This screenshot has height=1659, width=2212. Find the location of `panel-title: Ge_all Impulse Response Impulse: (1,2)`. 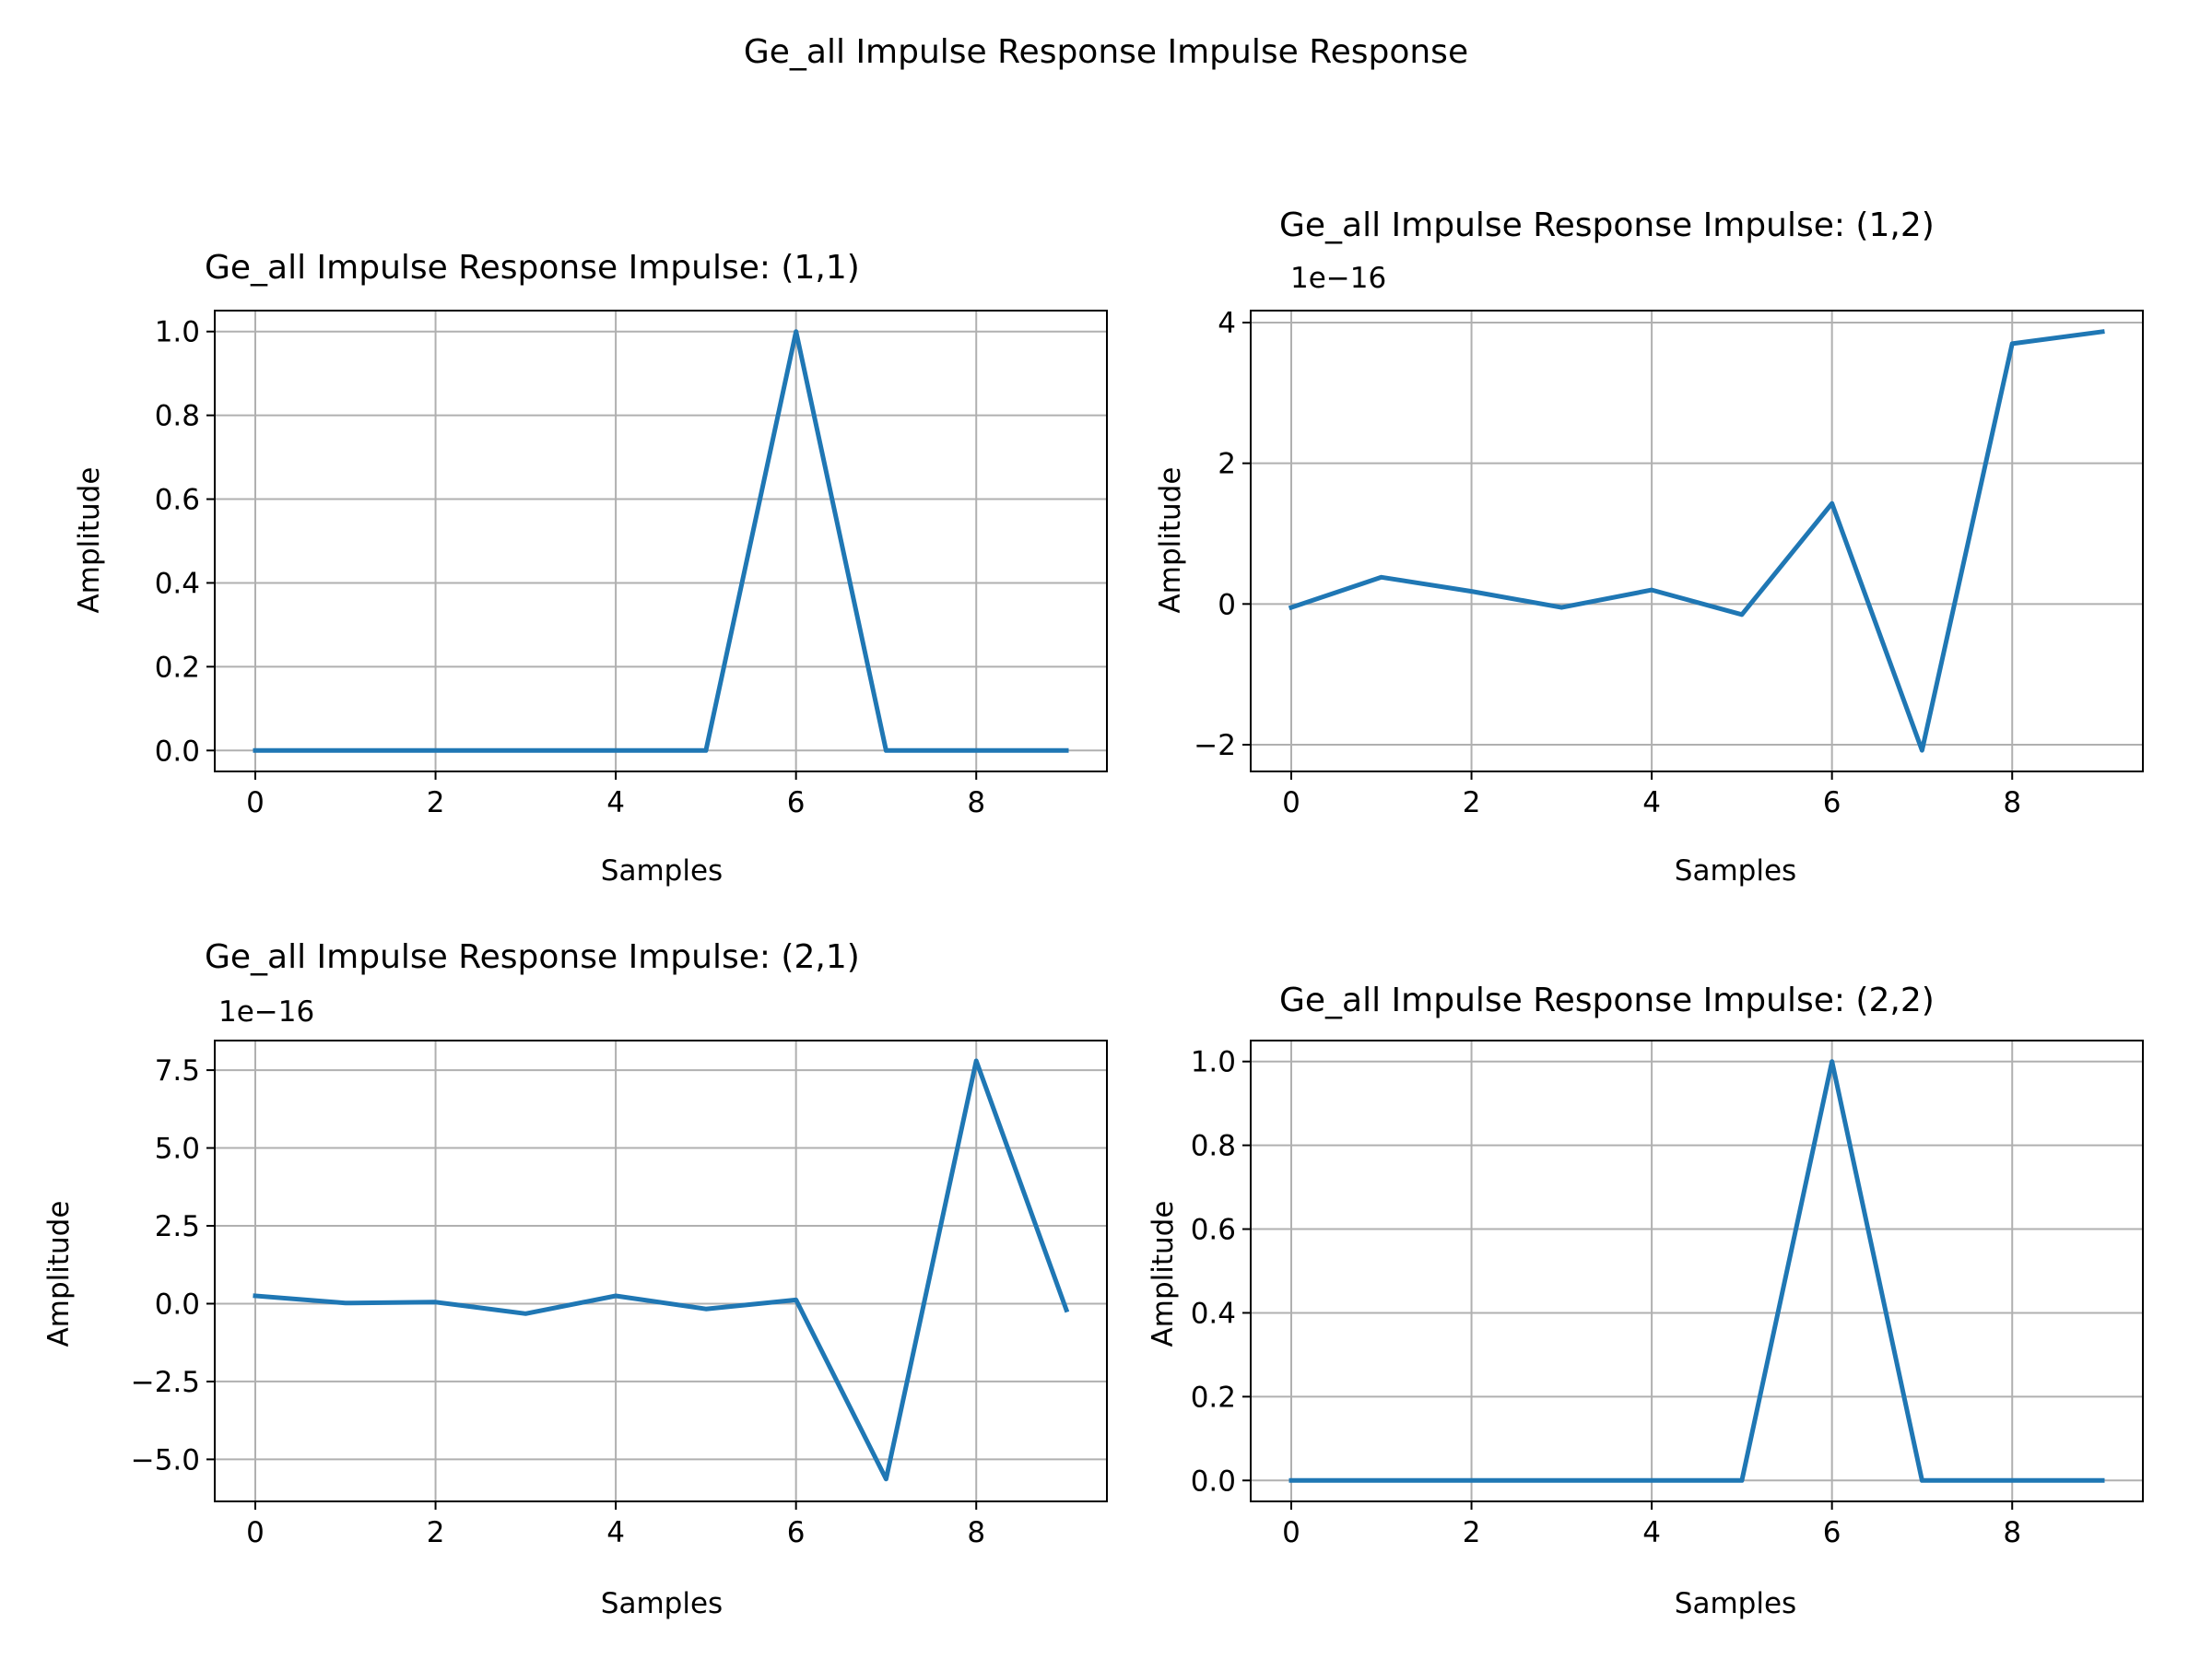

panel-title: Ge_all Impulse Response Impulse: (1,2) is located at coordinates (1607, 225).